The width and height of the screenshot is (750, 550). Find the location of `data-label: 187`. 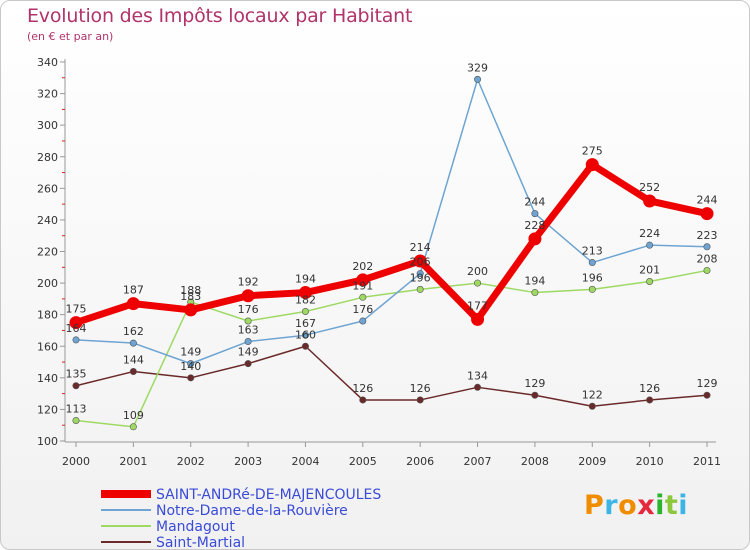

data-label: 187 is located at coordinates (133, 290).